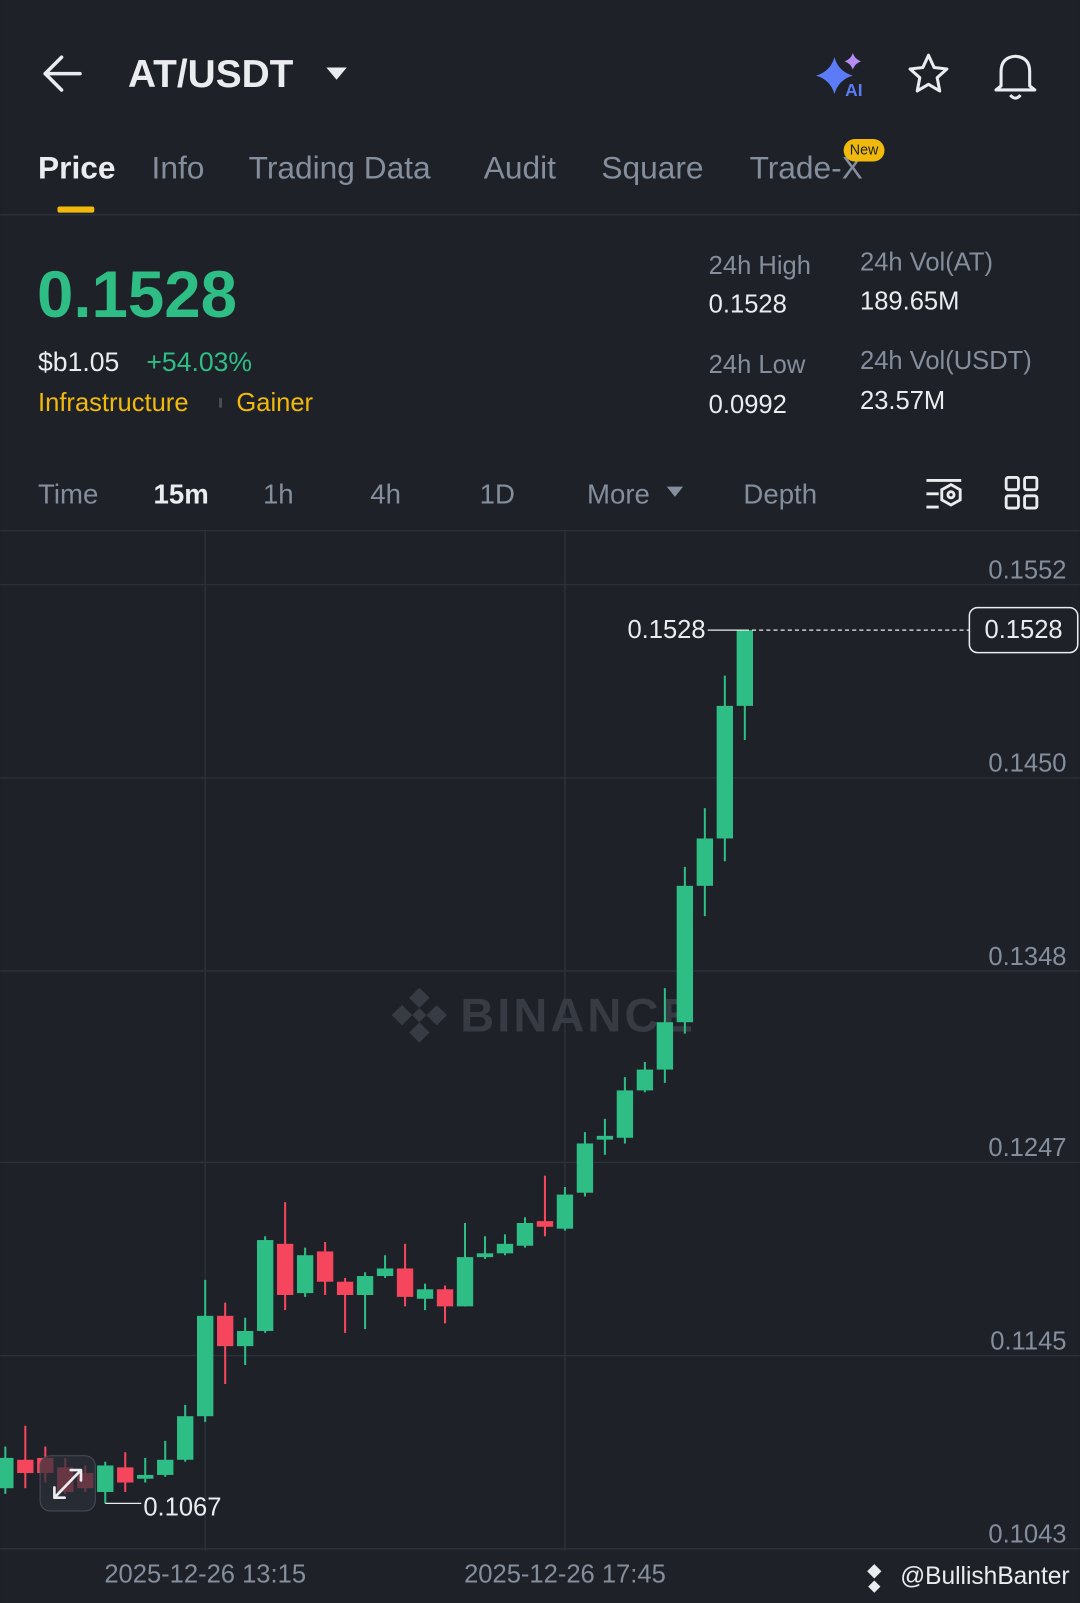  I want to click on credit-logo, so click(874, 1578).